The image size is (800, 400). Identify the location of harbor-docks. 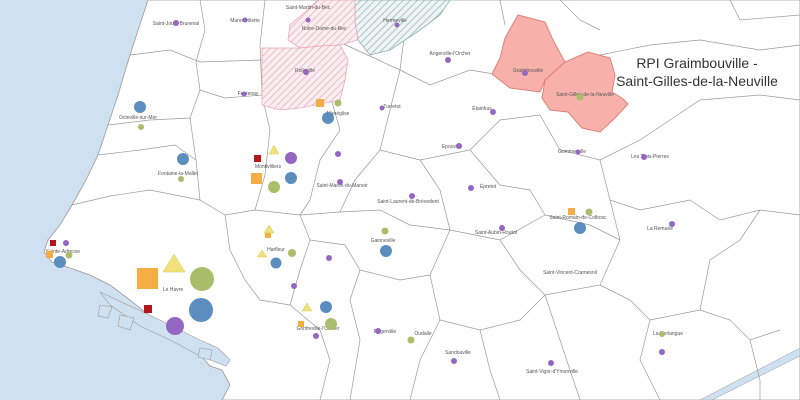
(164, 329).